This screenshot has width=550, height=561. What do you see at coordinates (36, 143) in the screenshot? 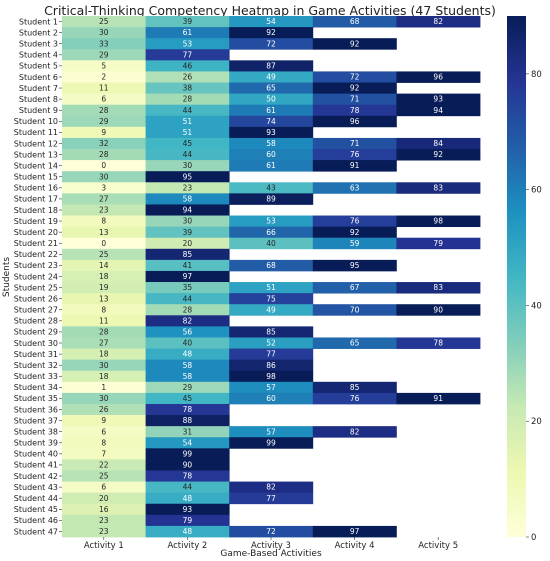
I see `y-tick-label: Student 12` at bounding box center [36, 143].